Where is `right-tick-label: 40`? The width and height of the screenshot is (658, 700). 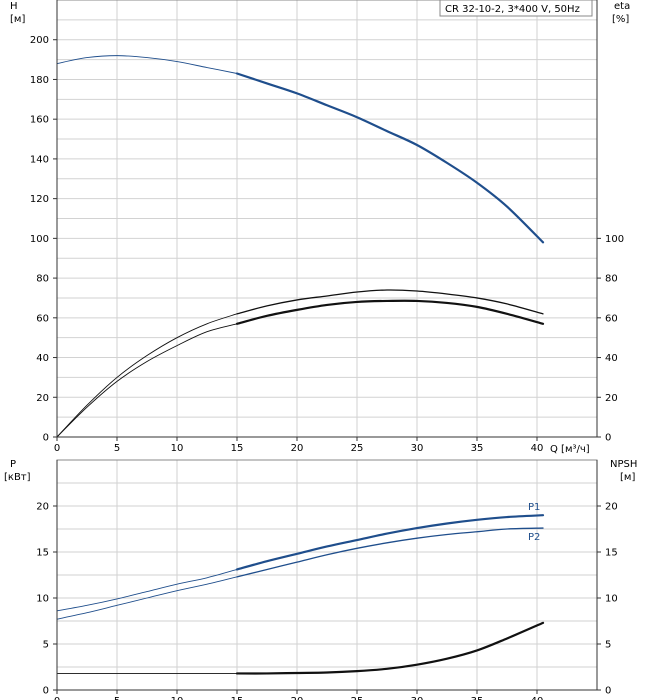
right-tick-label: 40 is located at coordinates (611, 358).